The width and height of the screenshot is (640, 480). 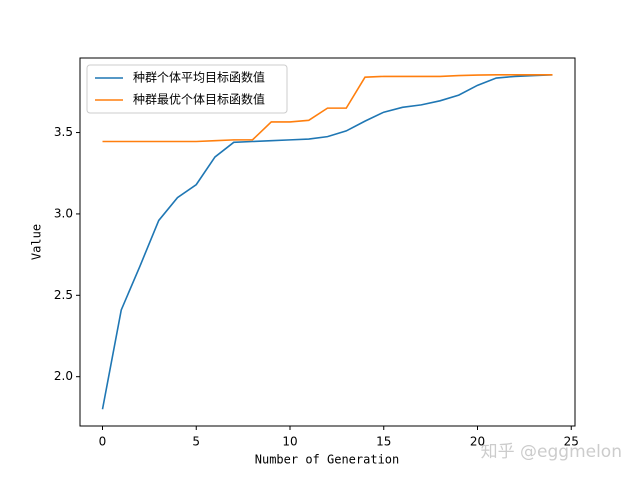 What do you see at coordinates (327, 108) in the screenshot?
I see `series-line` at bounding box center [327, 108].